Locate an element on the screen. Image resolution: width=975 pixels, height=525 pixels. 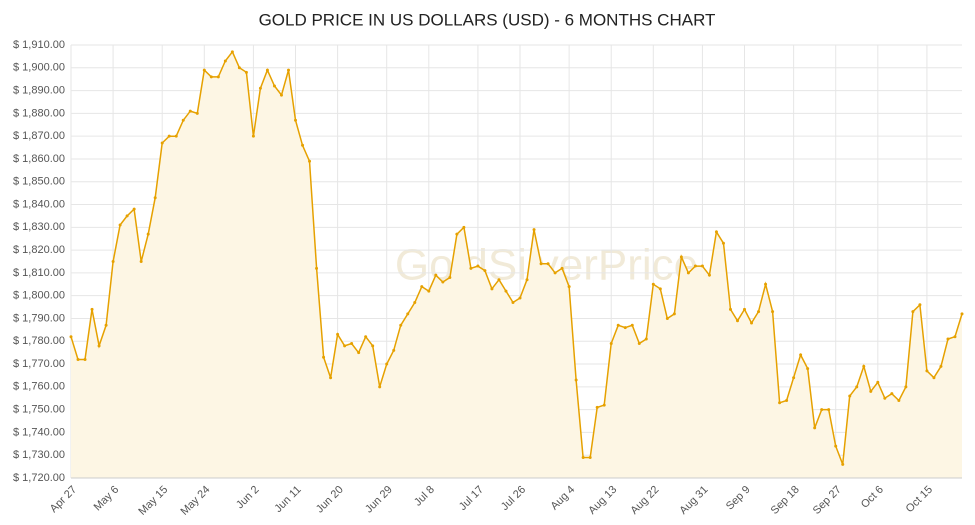
y-tick-label: $ 1,800.00 is located at coordinates (39, 296).